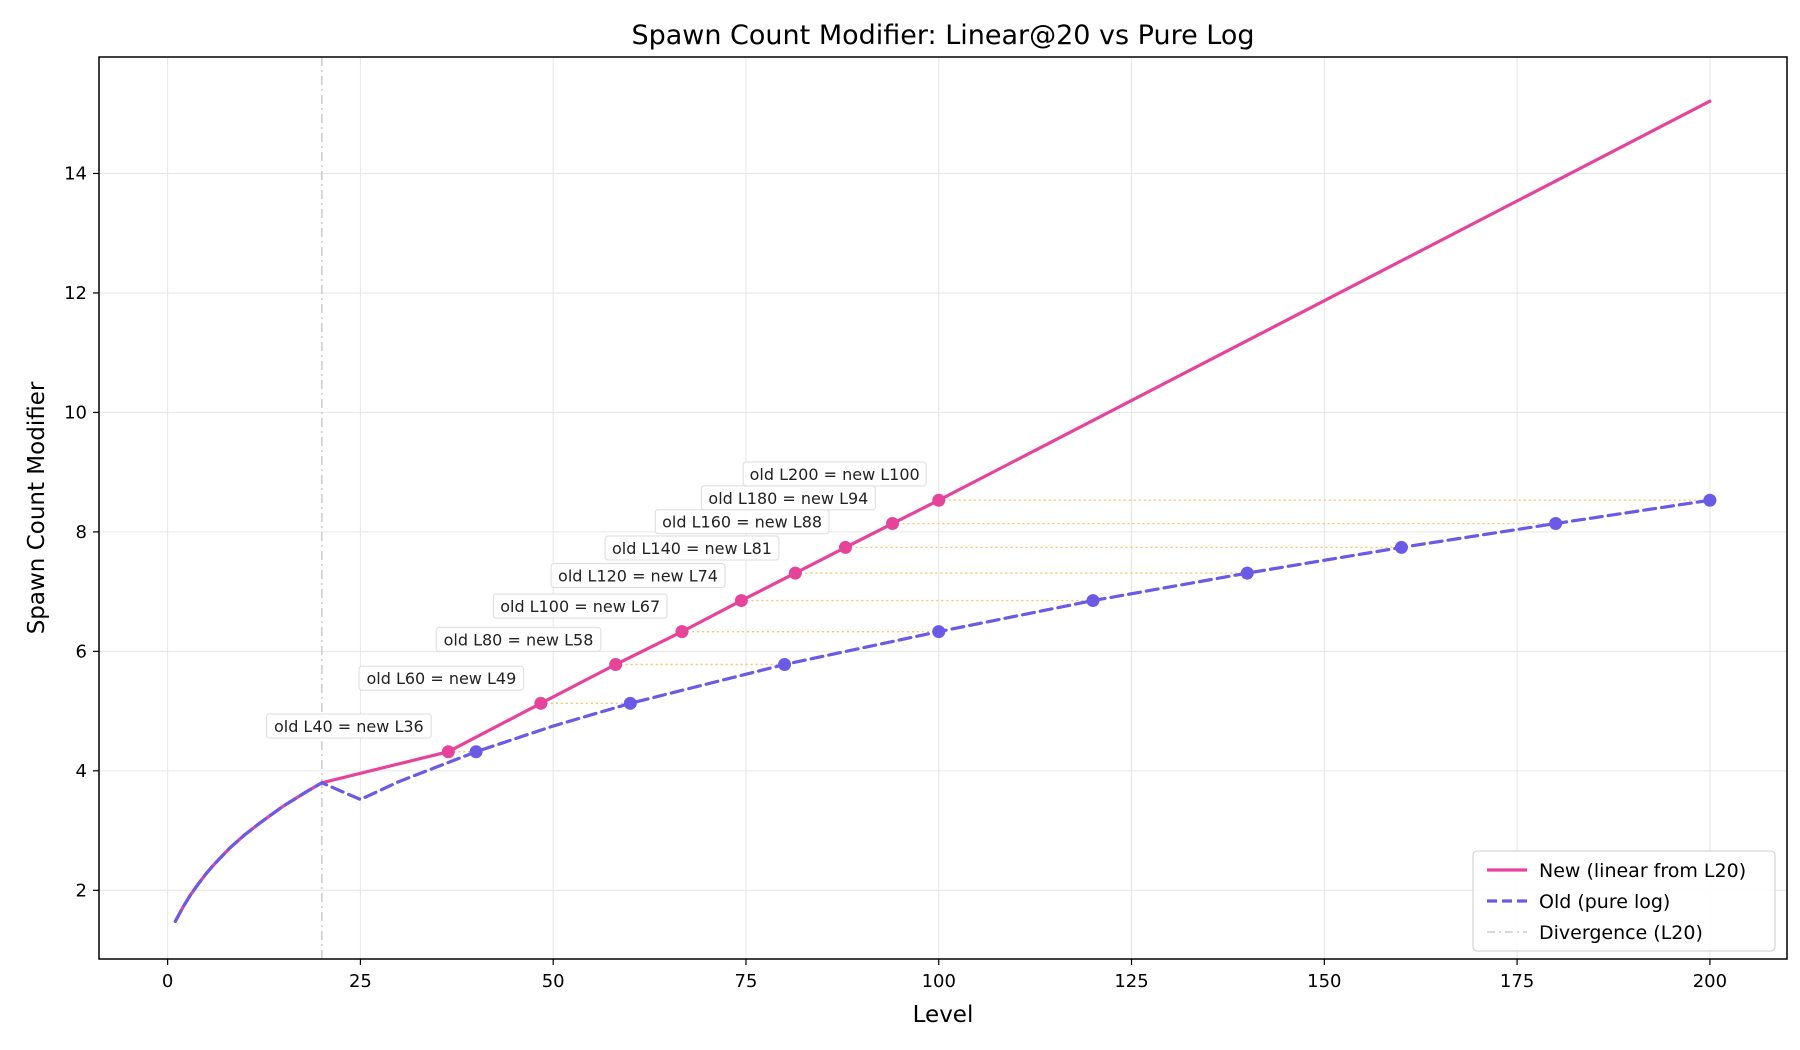 The width and height of the screenshot is (1800, 1050). I want to click on annotation-text: old L160 = new L88, so click(742, 522).